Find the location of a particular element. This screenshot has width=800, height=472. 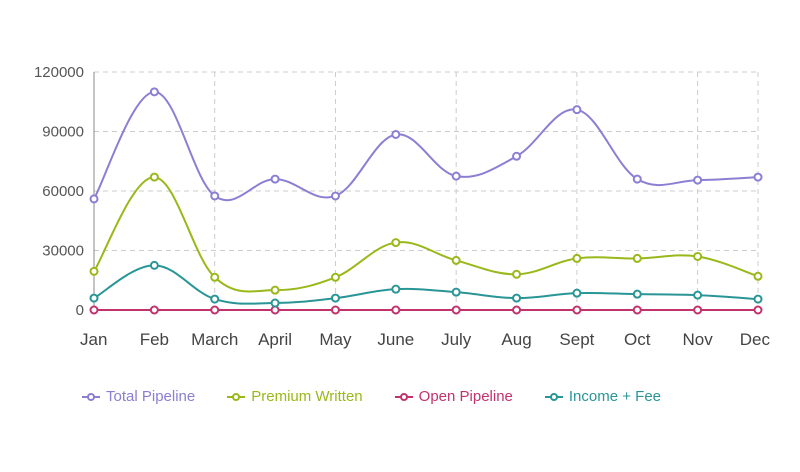

x-tick-label: April is located at coordinates (275, 339).